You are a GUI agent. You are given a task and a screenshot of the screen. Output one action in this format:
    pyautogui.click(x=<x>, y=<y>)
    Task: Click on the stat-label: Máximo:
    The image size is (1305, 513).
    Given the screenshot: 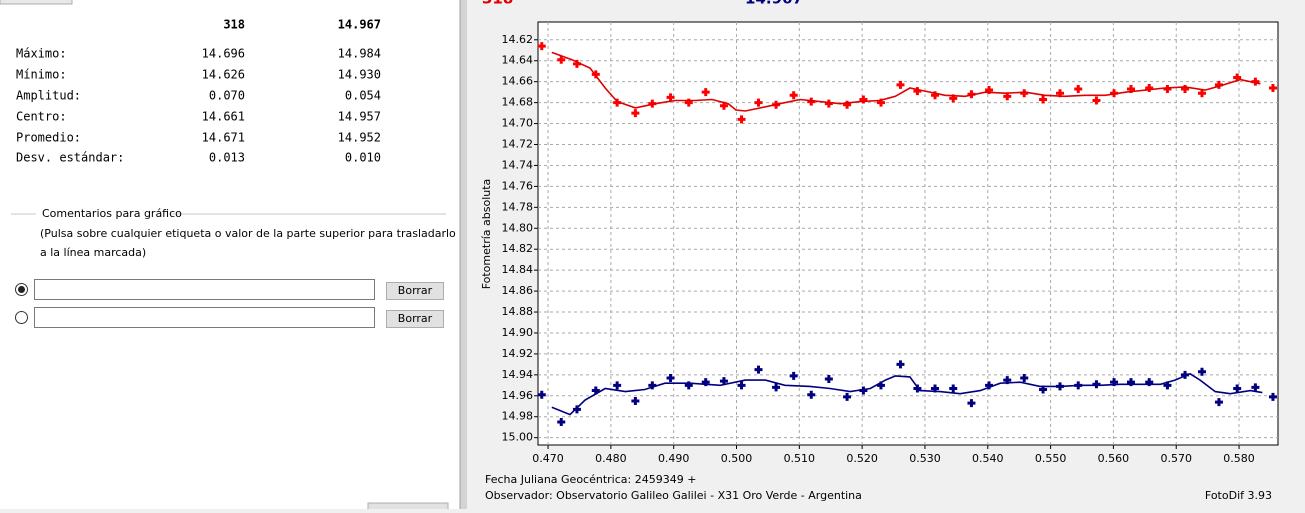 What is the action you would take?
    pyautogui.click(x=41, y=54)
    